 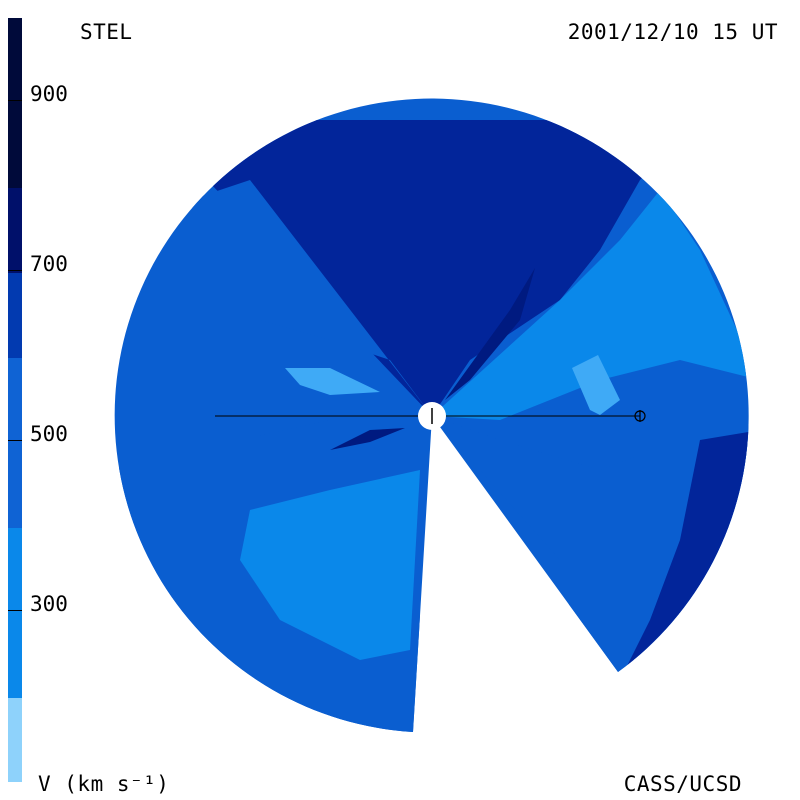 What do you see at coordinates (49, 94) in the screenshot?
I see `colorbar-tick-label: 900` at bounding box center [49, 94].